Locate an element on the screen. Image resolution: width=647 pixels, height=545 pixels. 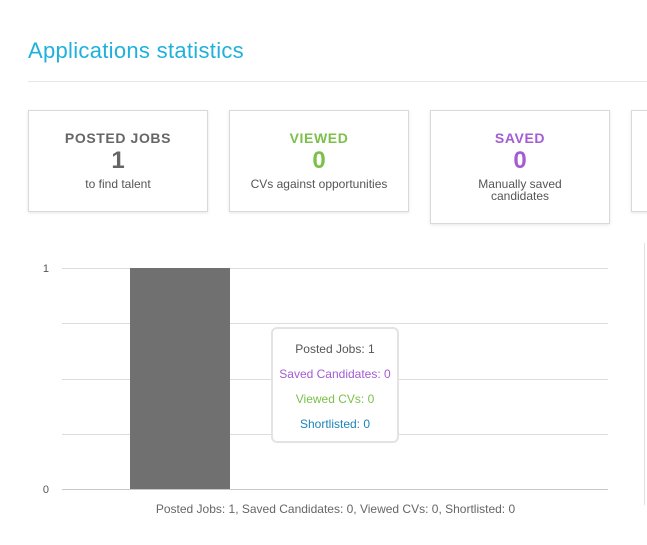
stat-card-saved: SAVED 0 Manually saved candidates is located at coordinates (520, 167).